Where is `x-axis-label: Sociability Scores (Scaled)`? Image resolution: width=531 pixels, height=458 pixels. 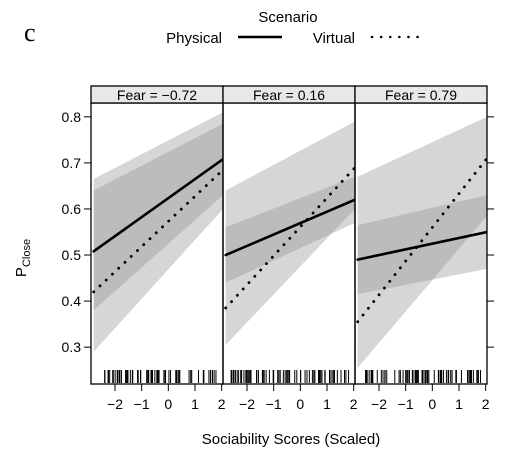 x-axis-label: Sociability Scores (Scaled) is located at coordinates (291, 439).